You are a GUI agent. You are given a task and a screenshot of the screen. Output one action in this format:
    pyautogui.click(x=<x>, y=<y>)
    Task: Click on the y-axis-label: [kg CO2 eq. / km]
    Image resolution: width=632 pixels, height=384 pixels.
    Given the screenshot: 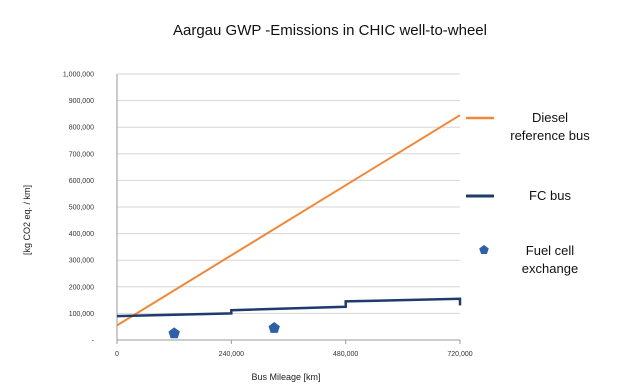 What is the action you would take?
    pyautogui.click(x=27, y=220)
    